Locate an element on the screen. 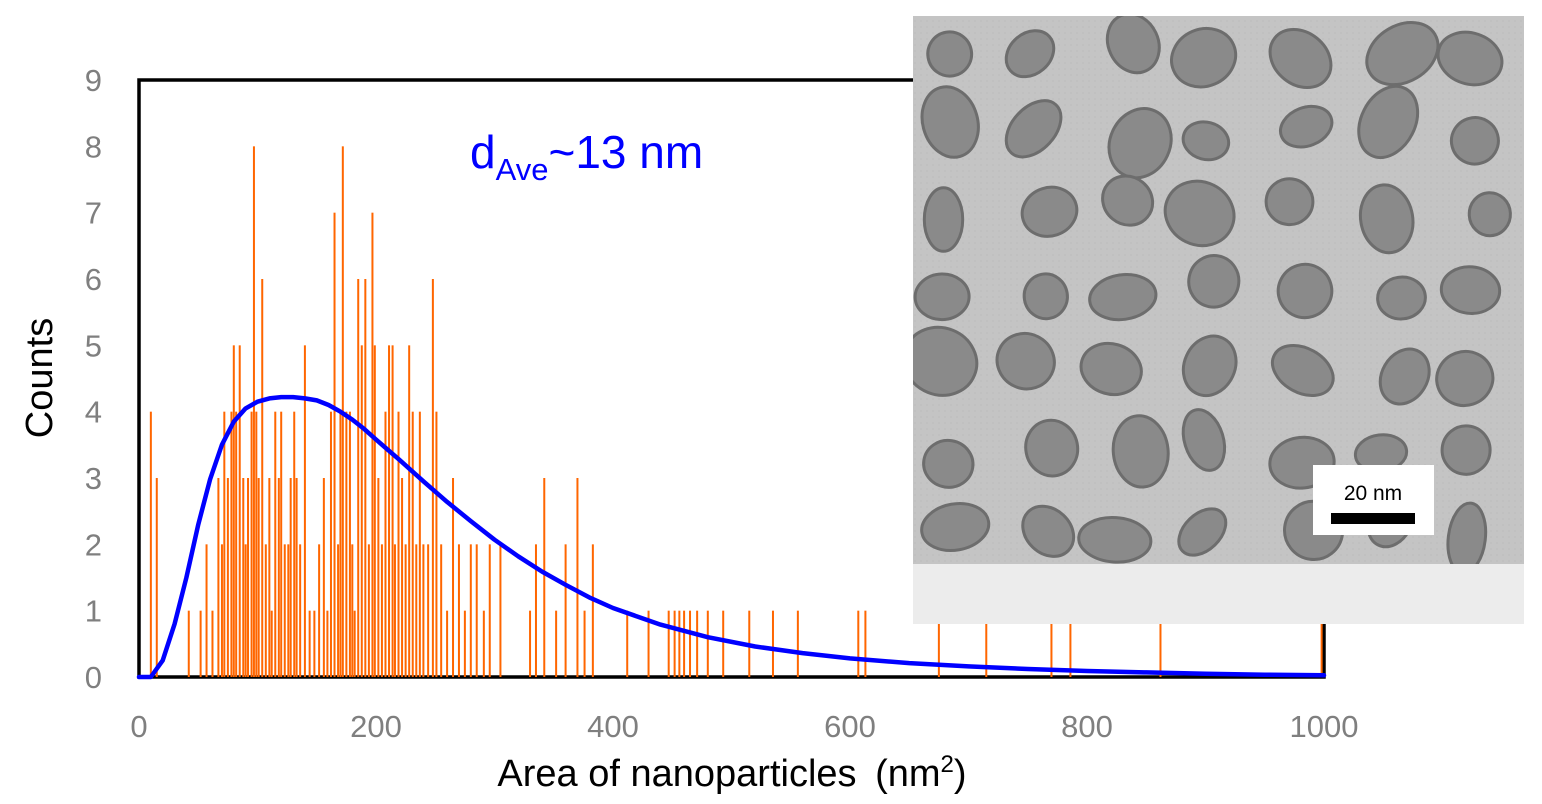  y-tick-label: 4 is located at coordinates (93, 412).